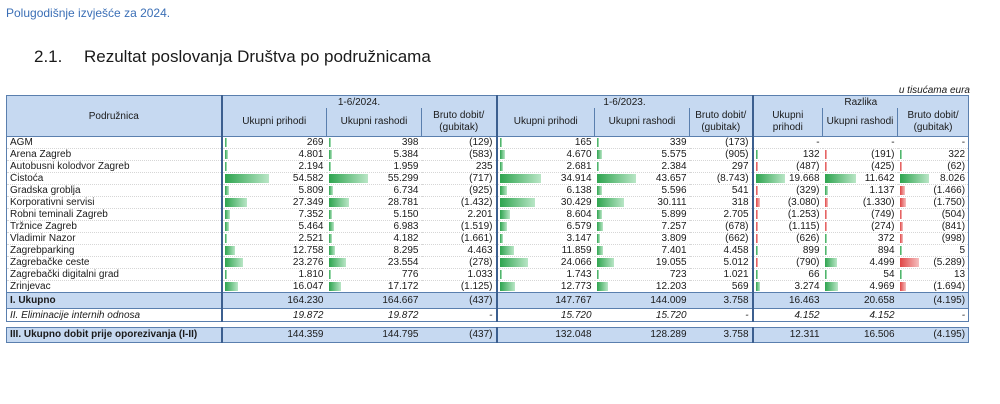 The height and width of the screenshot is (404, 1000). Describe the element at coordinates (860, 190) in the screenshot. I see `value-cell: 1.137` at that location.